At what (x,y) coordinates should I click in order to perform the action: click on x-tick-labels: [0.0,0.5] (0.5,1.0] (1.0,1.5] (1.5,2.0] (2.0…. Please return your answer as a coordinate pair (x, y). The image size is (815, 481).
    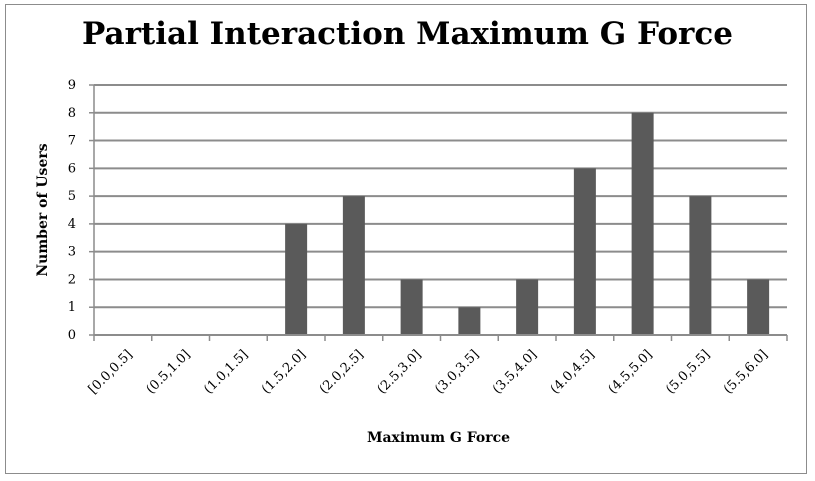
    Looking at the image, I should click on (428, 372).